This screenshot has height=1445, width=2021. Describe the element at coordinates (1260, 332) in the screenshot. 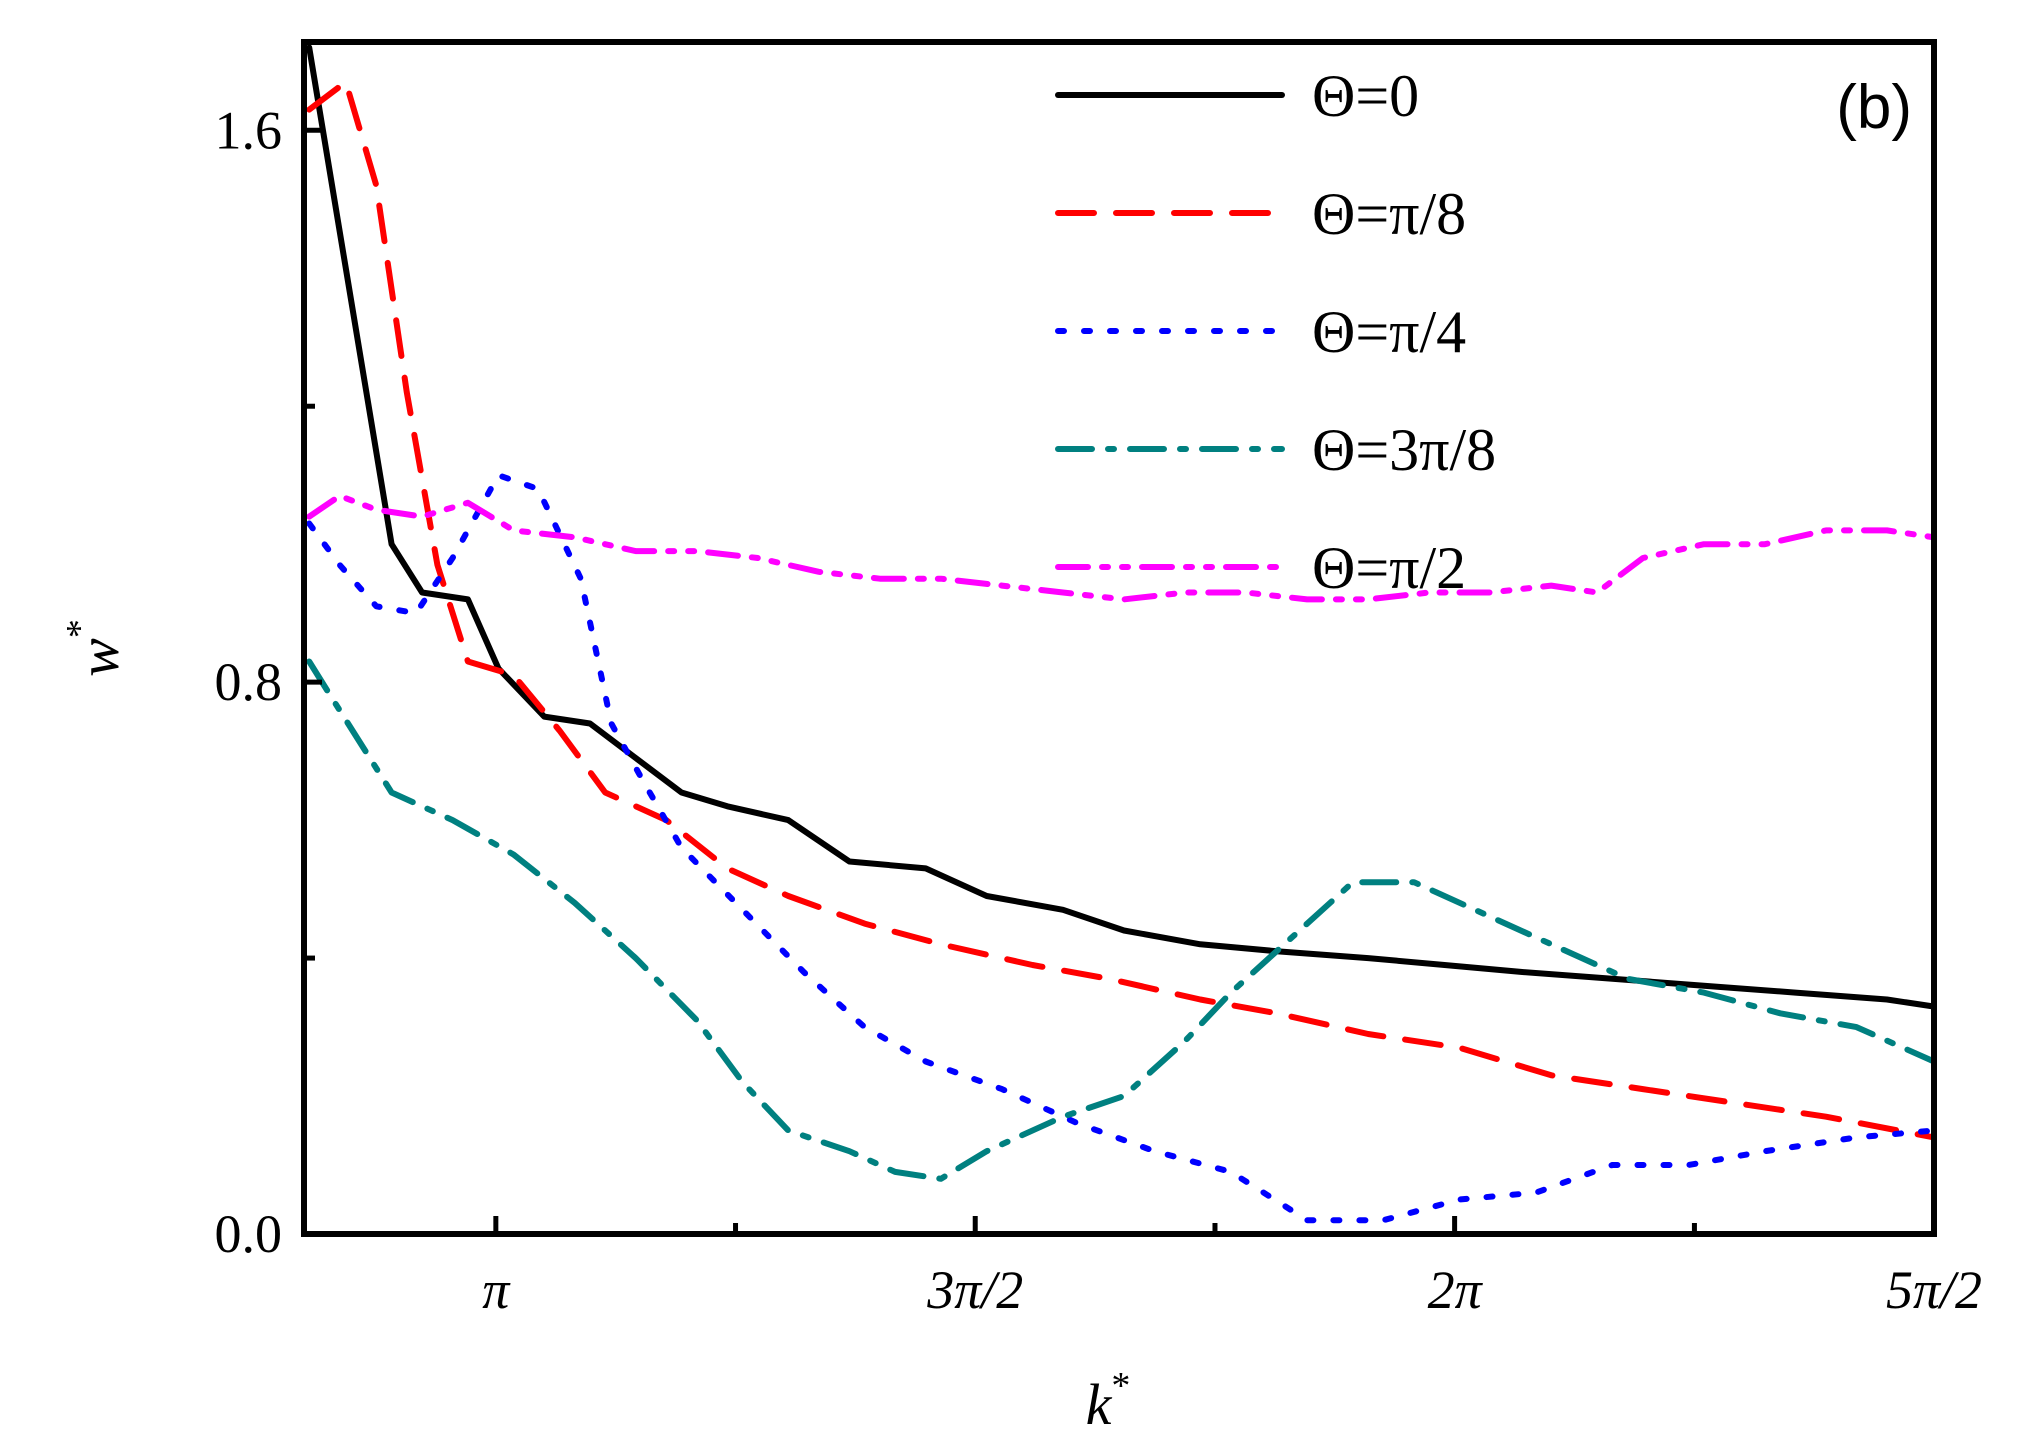

I see `legend-entry-3: Θ=π/4` at that location.